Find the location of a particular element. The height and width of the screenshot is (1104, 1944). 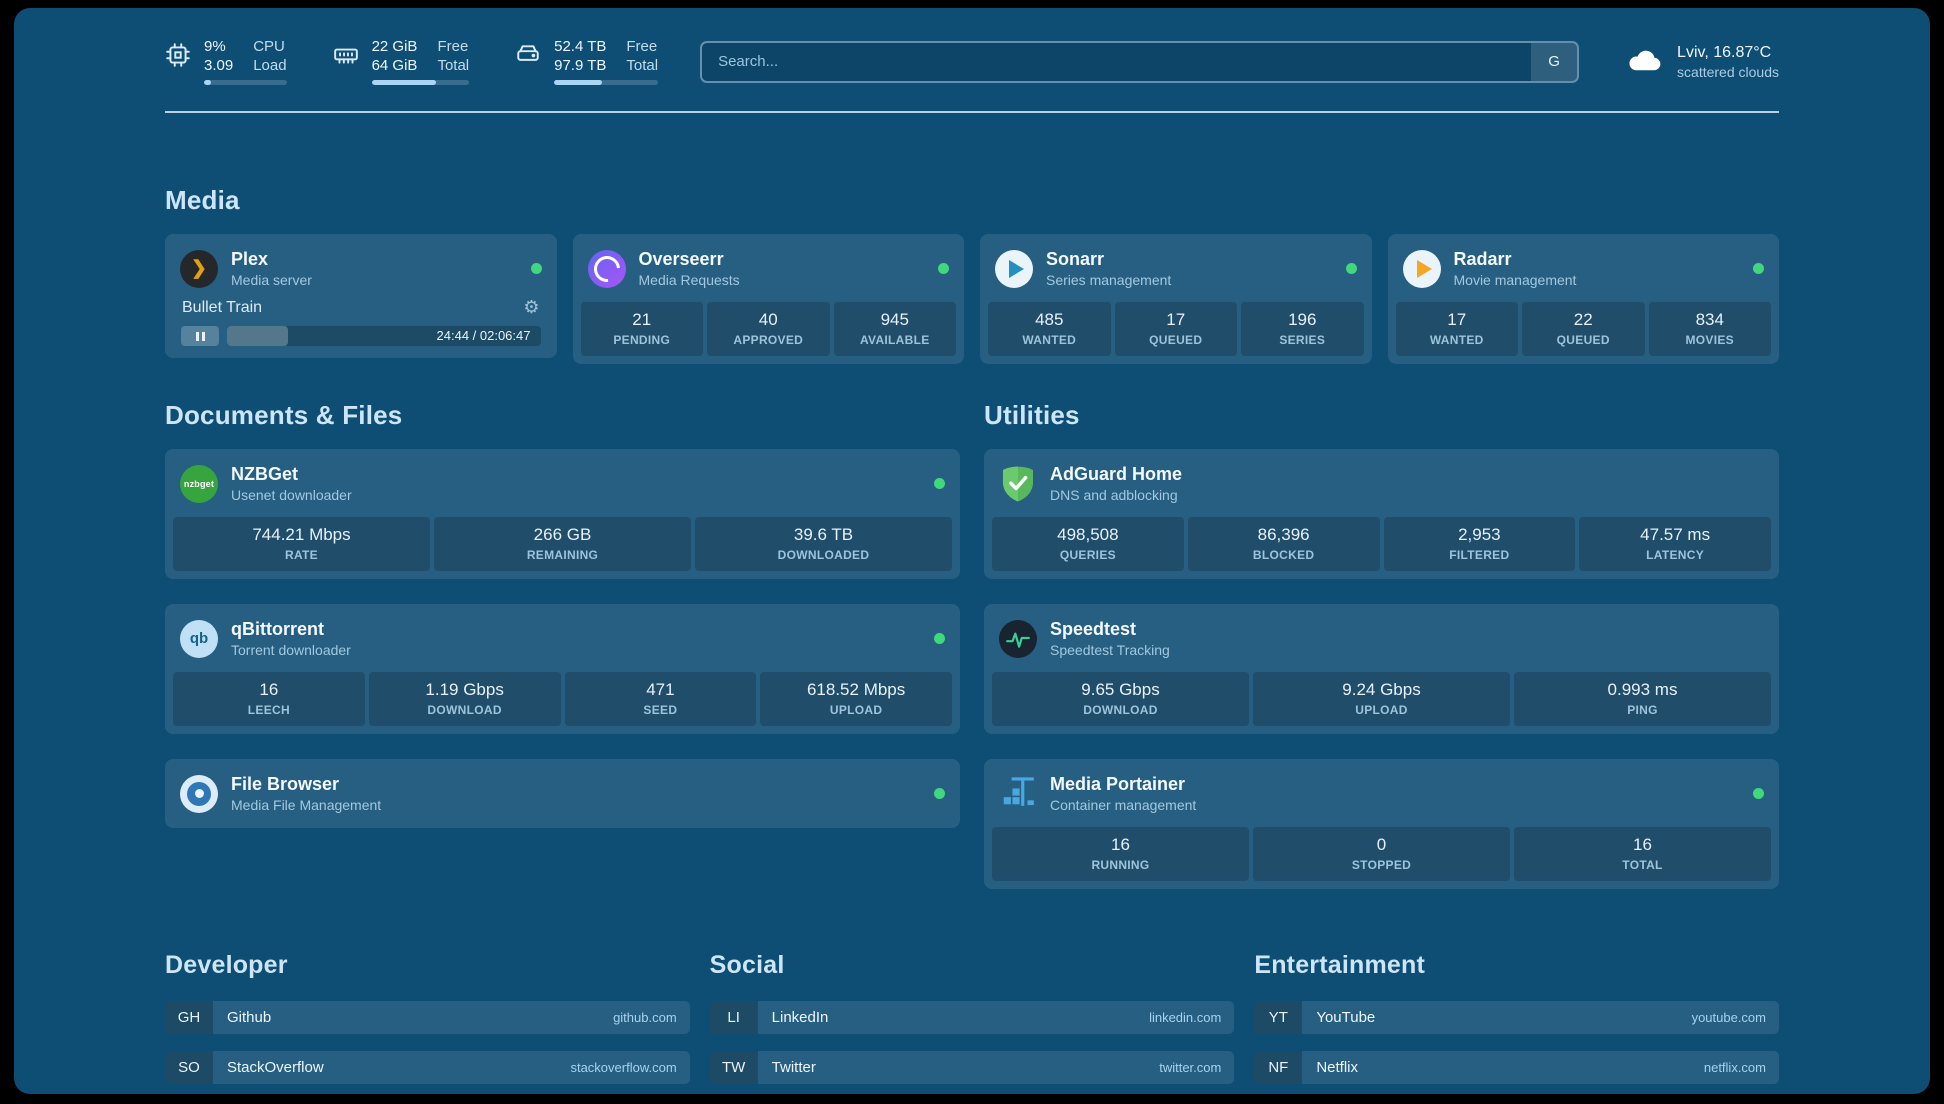

cpu-load-label: Load is located at coordinates (270, 65).